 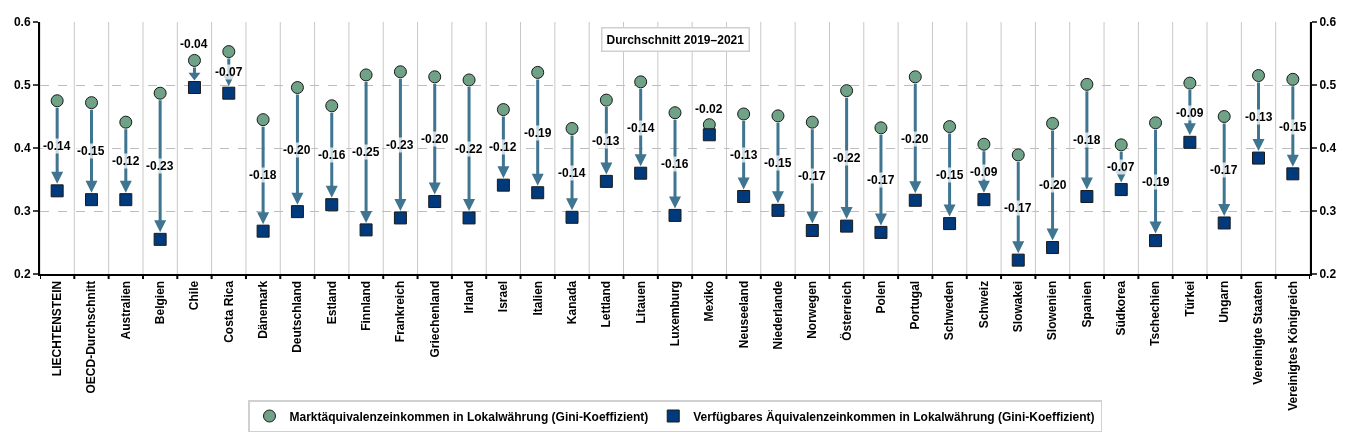 I want to click on x-tick-label: Türkei, so click(x=1189, y=298).